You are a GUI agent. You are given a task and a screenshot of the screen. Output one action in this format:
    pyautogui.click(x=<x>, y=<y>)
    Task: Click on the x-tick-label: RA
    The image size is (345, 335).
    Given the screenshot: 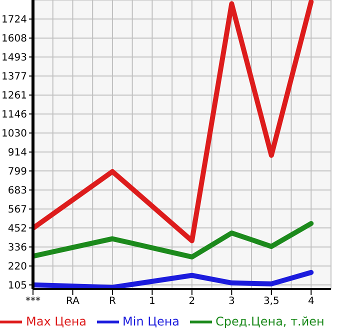 What is the action you would take?
    pyautogui.click(x=73, y=302)
    